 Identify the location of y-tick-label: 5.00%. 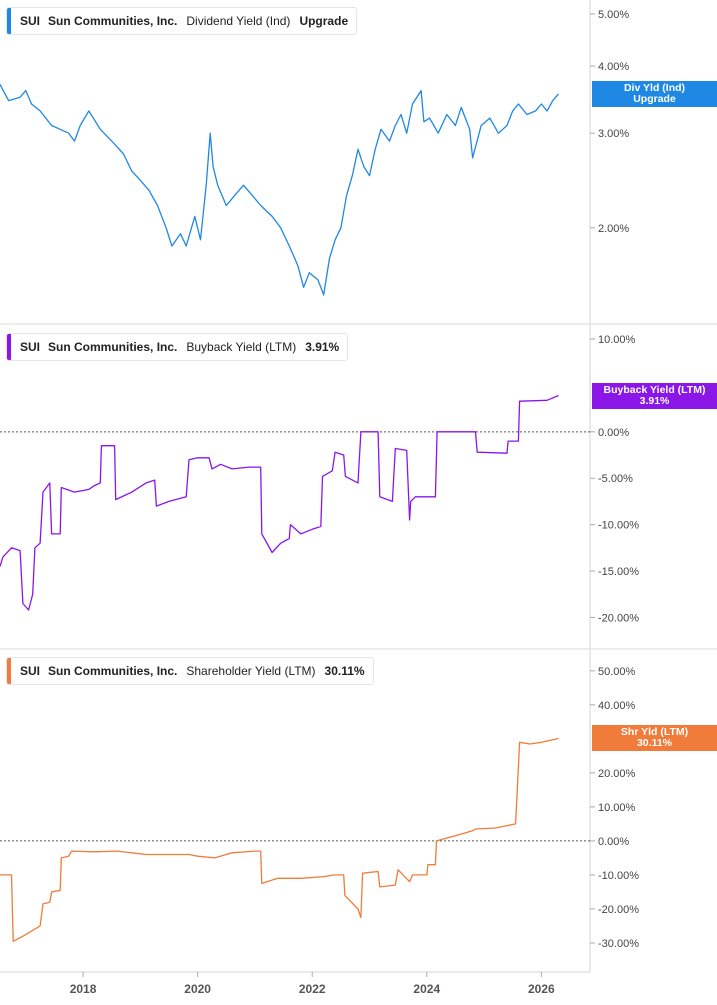
(613, 15).